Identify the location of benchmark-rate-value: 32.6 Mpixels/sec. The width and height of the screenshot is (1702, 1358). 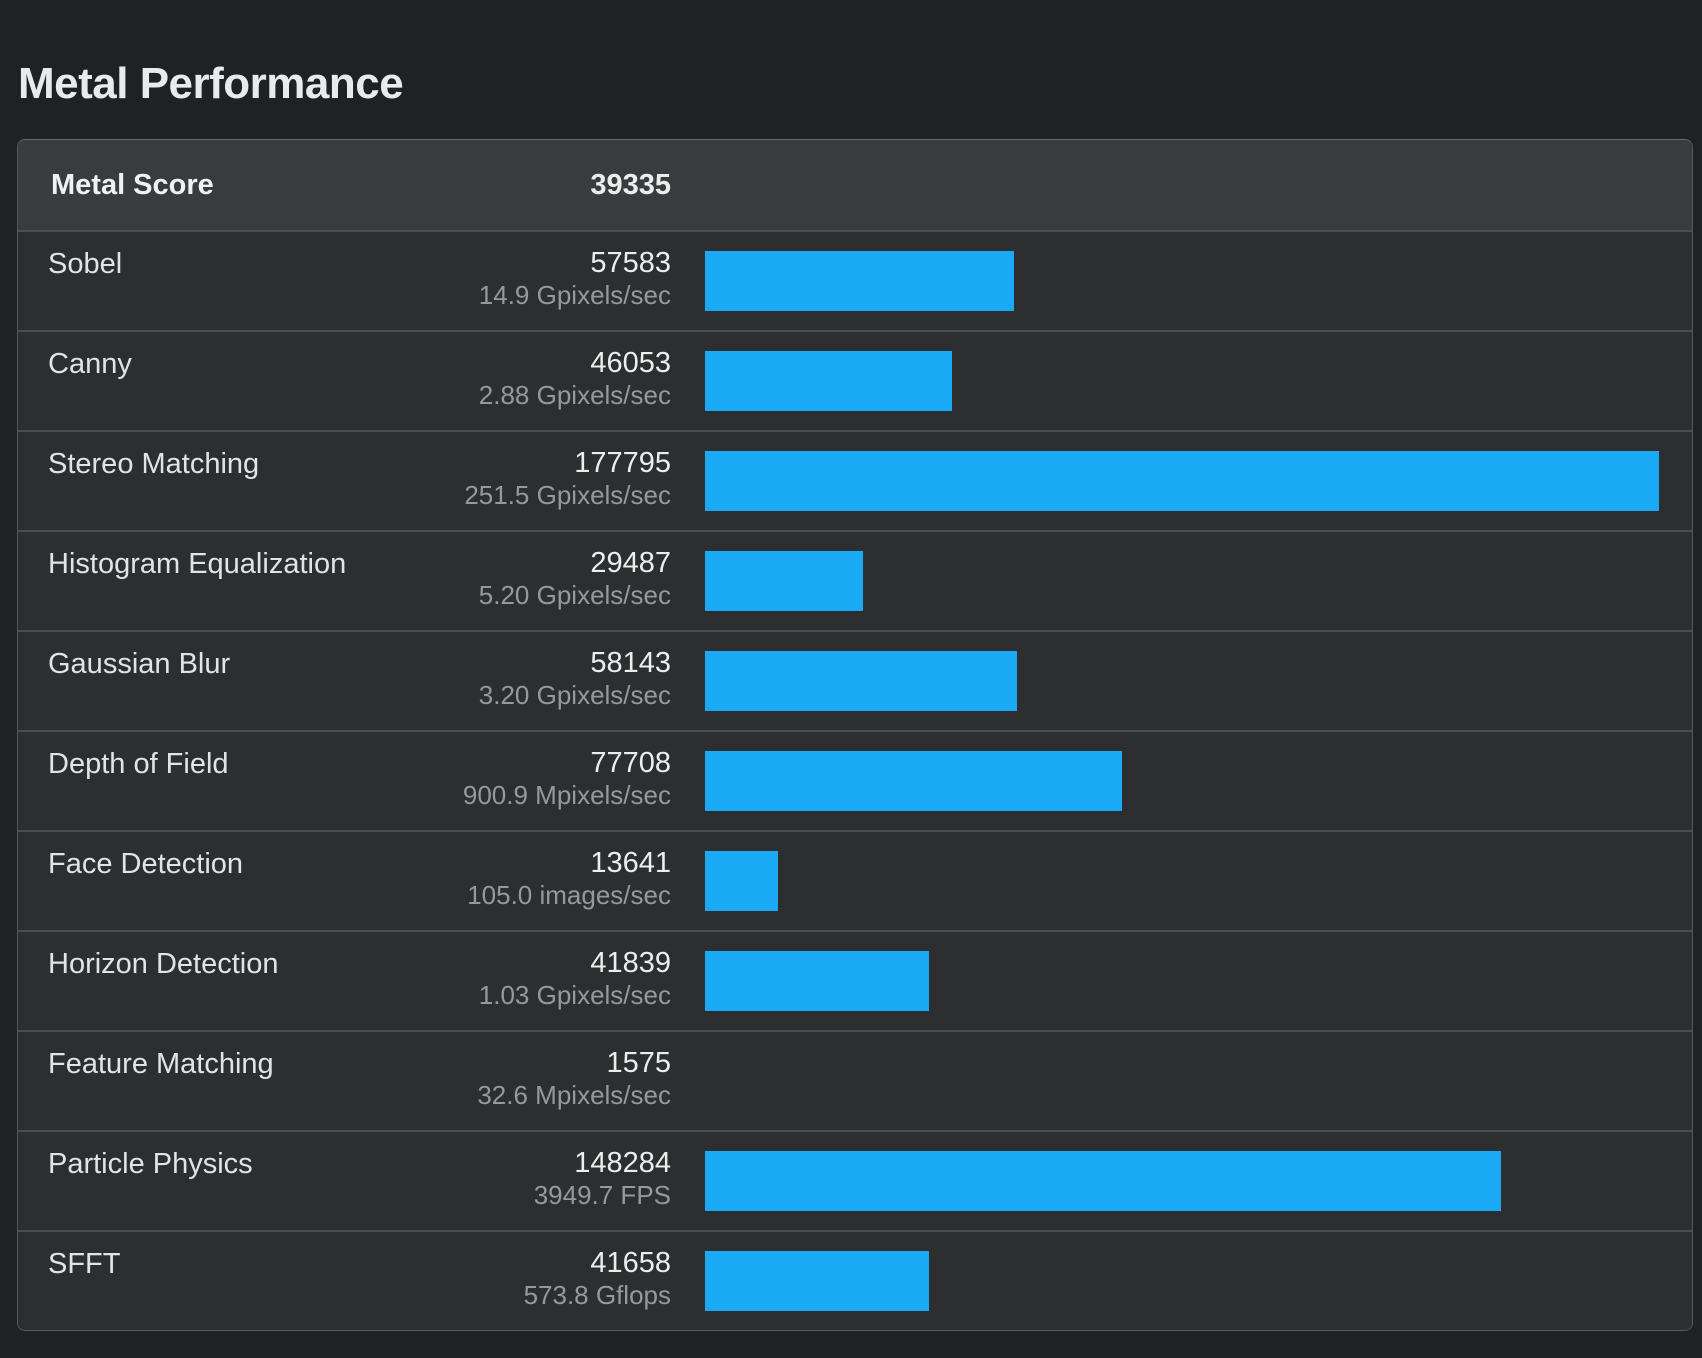
(574, 1095).